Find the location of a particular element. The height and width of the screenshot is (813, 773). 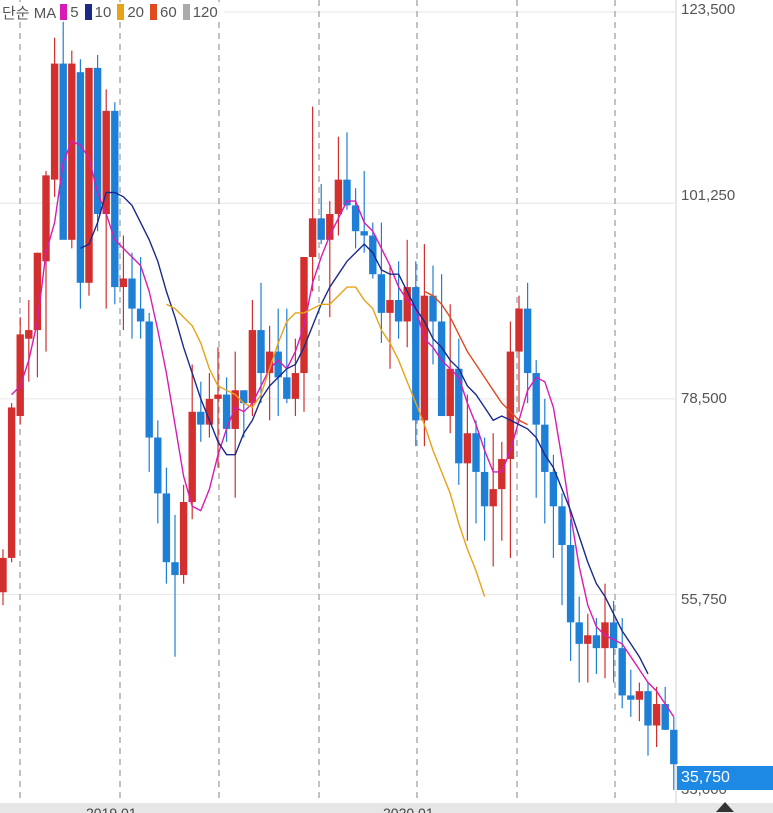

legend-item-ma5: 5 is located at coordinates (69, 12).